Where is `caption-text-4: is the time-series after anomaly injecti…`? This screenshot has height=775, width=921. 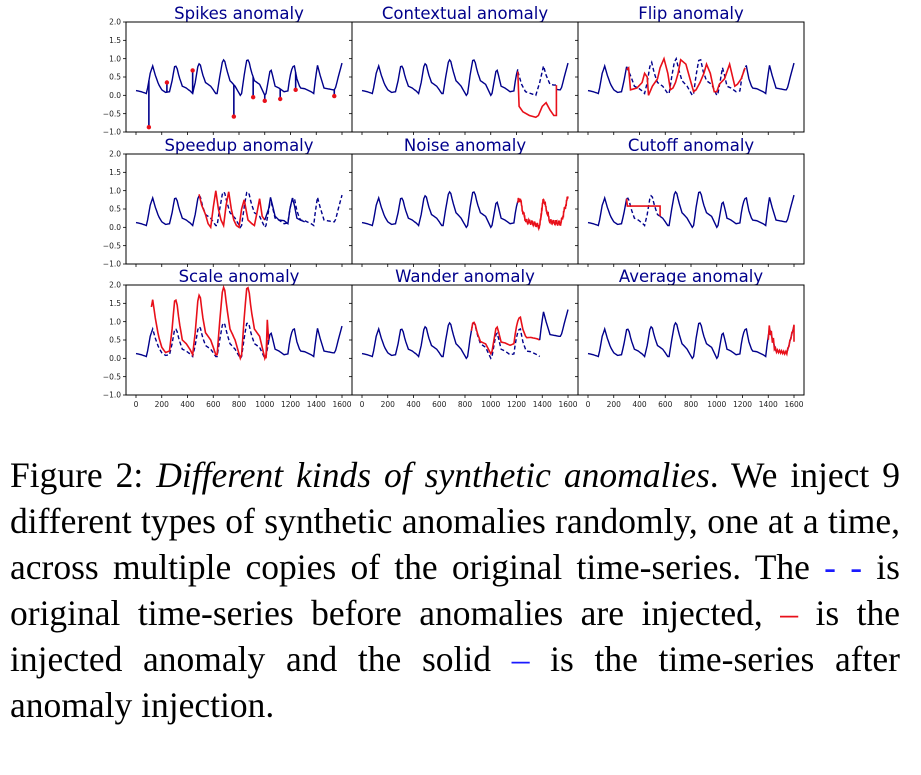
caption-text-4: is the time-series after anomaly injecti… is located at coordinates (455, 682).